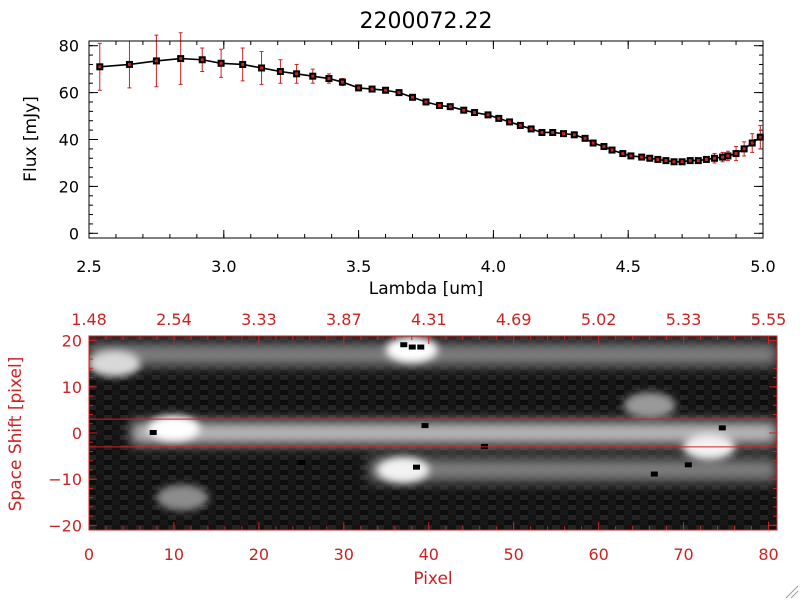 This screenshot has height=600, width=800. I want to click on pixel-tick-label: 70, so click(683, 554).